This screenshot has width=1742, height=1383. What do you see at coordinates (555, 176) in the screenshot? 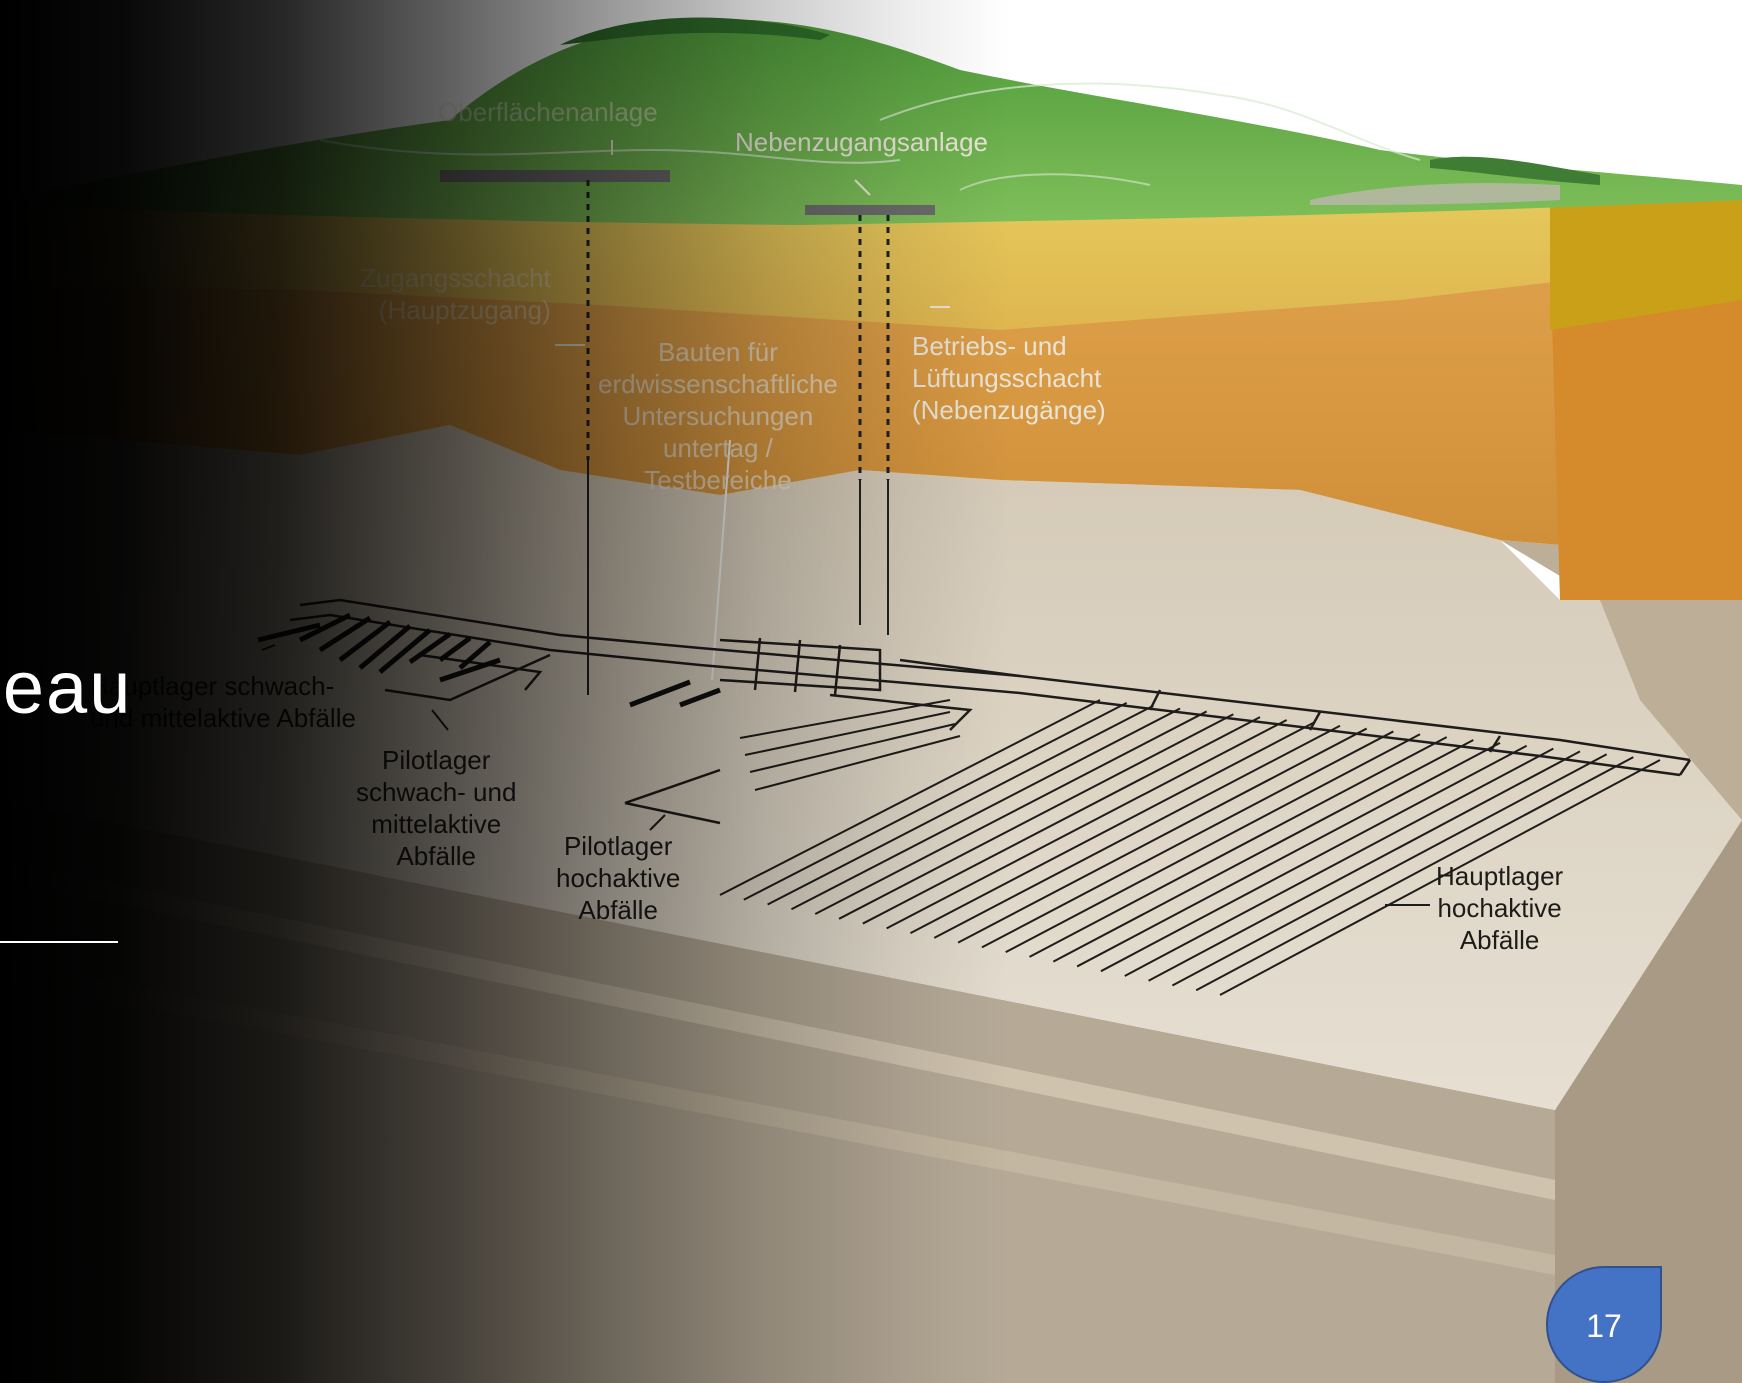
I see `surface-facility` at bounding box center [555, 176].